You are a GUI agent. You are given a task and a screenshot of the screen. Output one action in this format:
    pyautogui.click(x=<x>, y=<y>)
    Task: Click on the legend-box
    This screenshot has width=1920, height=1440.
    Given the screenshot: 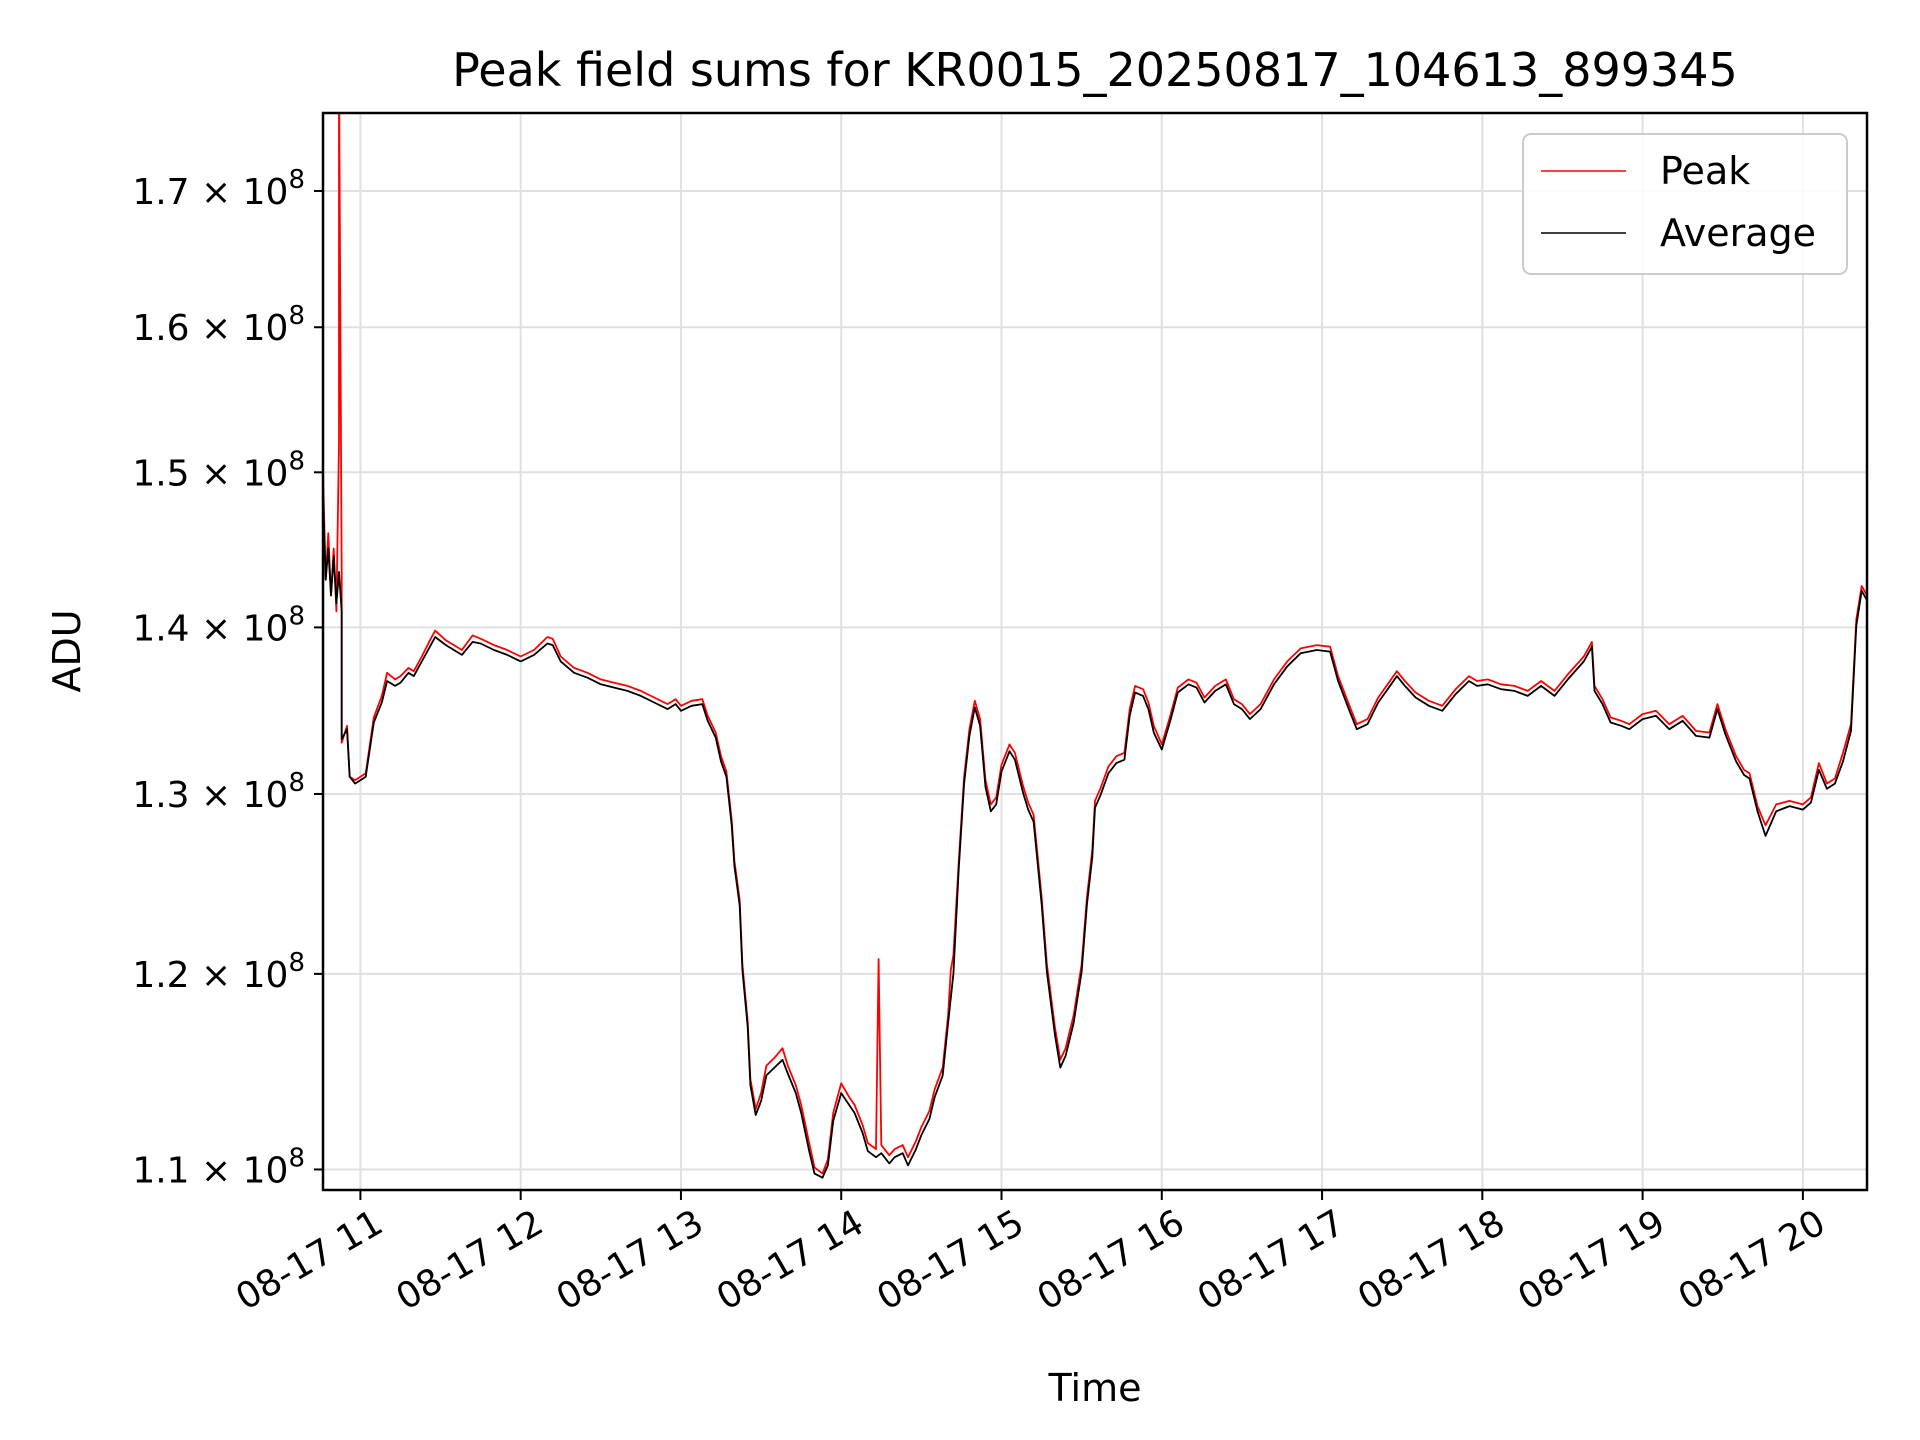 What is the action you would take?
    pyautogui.click(x=1685, y=204)
    